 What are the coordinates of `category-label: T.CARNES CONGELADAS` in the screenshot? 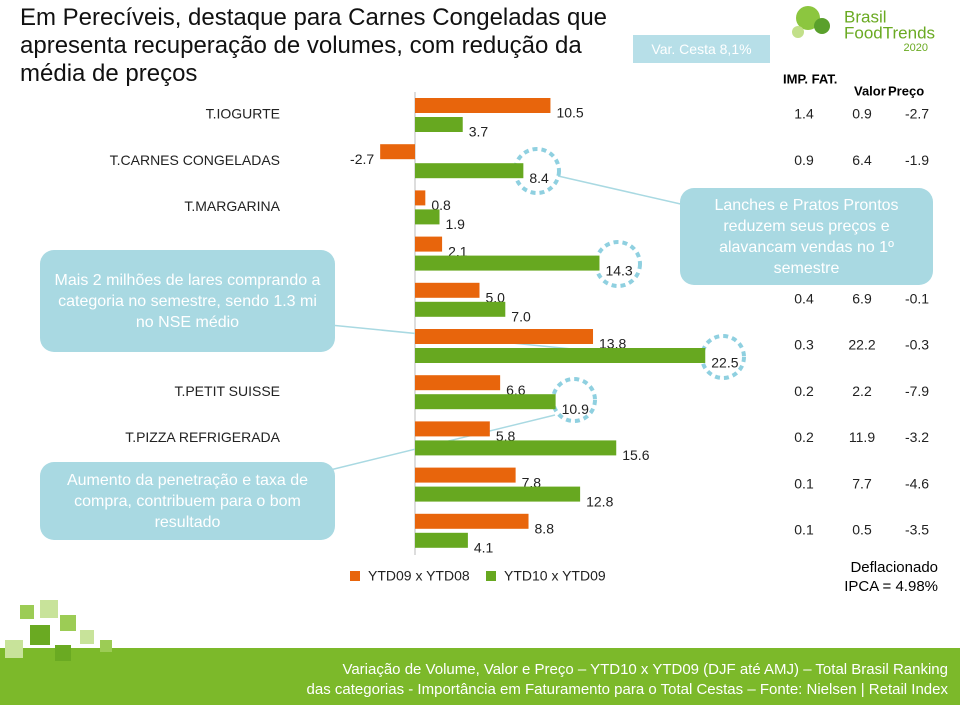 It's located at (195, 160).